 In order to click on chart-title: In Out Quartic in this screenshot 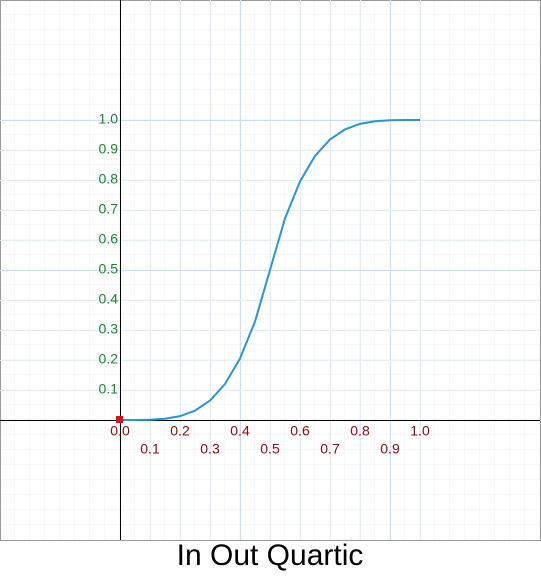, I will do `click(270, 555)`.